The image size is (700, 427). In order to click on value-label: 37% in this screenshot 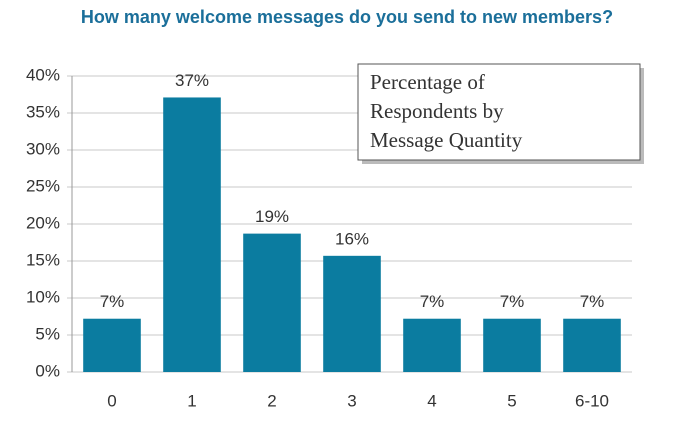, I will do `click(192, 80)`.